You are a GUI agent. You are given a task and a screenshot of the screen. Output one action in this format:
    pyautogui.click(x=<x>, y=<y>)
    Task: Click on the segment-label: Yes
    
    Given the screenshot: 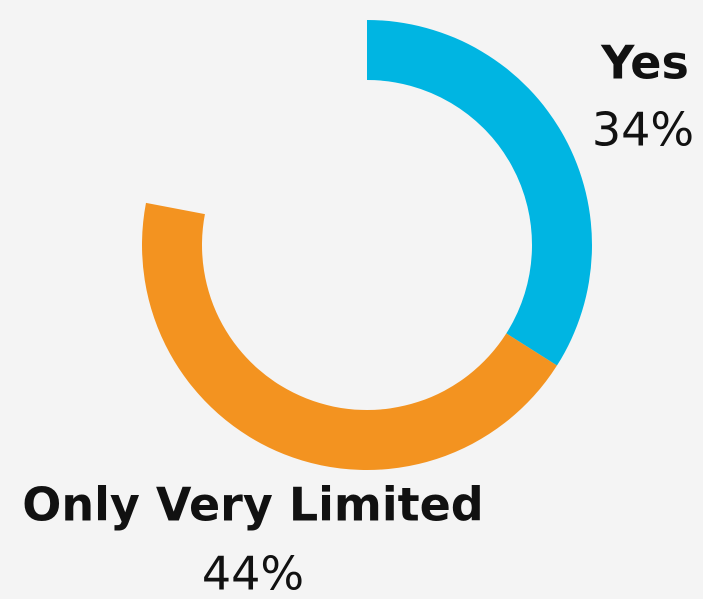 What is the action you would take?
    pyautogui.click(x=644, y=63)
    